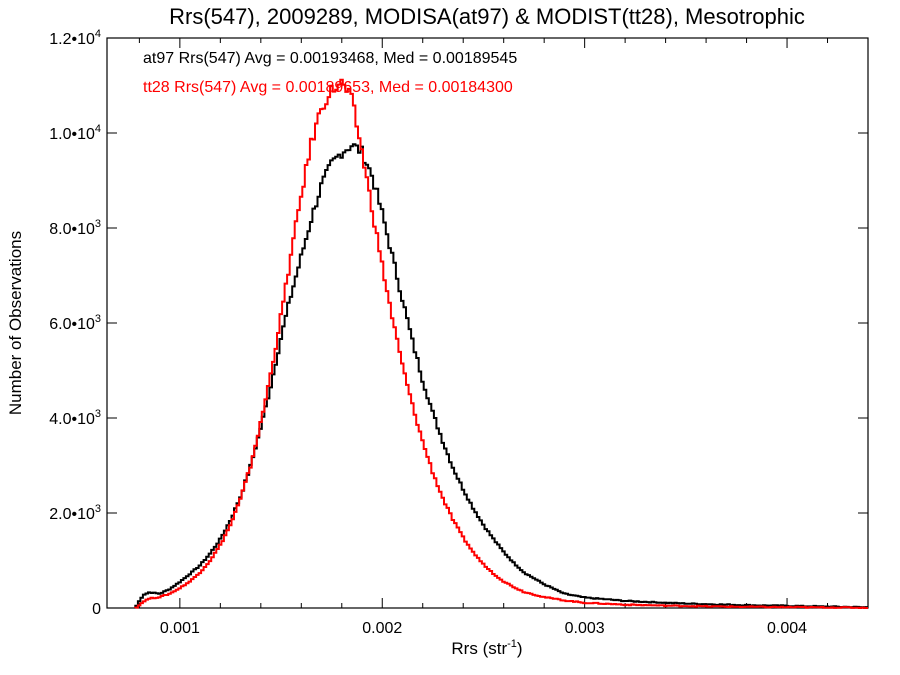  I want to click on y-tick-label-2: 4.0•103, so click(75, 418).